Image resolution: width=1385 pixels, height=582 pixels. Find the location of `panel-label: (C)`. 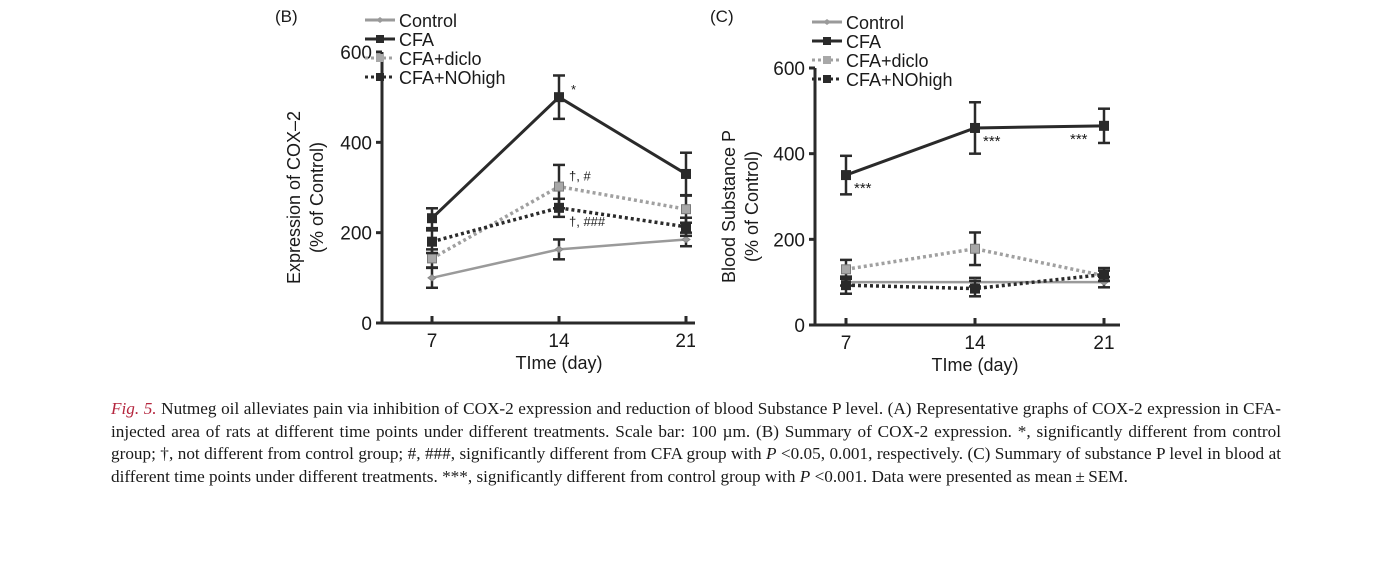

panel-label: (C) is located at coordinates (722, 16).